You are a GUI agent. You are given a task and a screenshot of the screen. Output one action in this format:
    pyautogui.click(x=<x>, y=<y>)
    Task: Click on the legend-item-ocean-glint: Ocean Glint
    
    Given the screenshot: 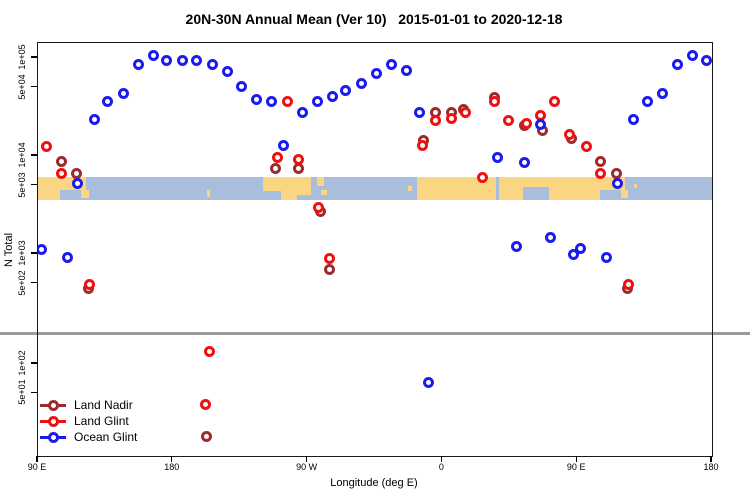 What is the action you would take?
    pyautogui.click(x=88, y=437)
    